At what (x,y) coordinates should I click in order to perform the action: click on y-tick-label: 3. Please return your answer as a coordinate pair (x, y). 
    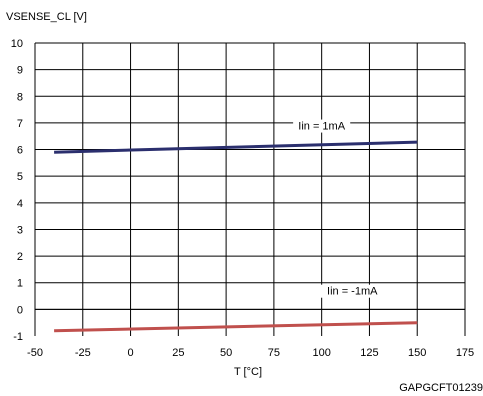
    Looking at the image, I should click on (20, 230).